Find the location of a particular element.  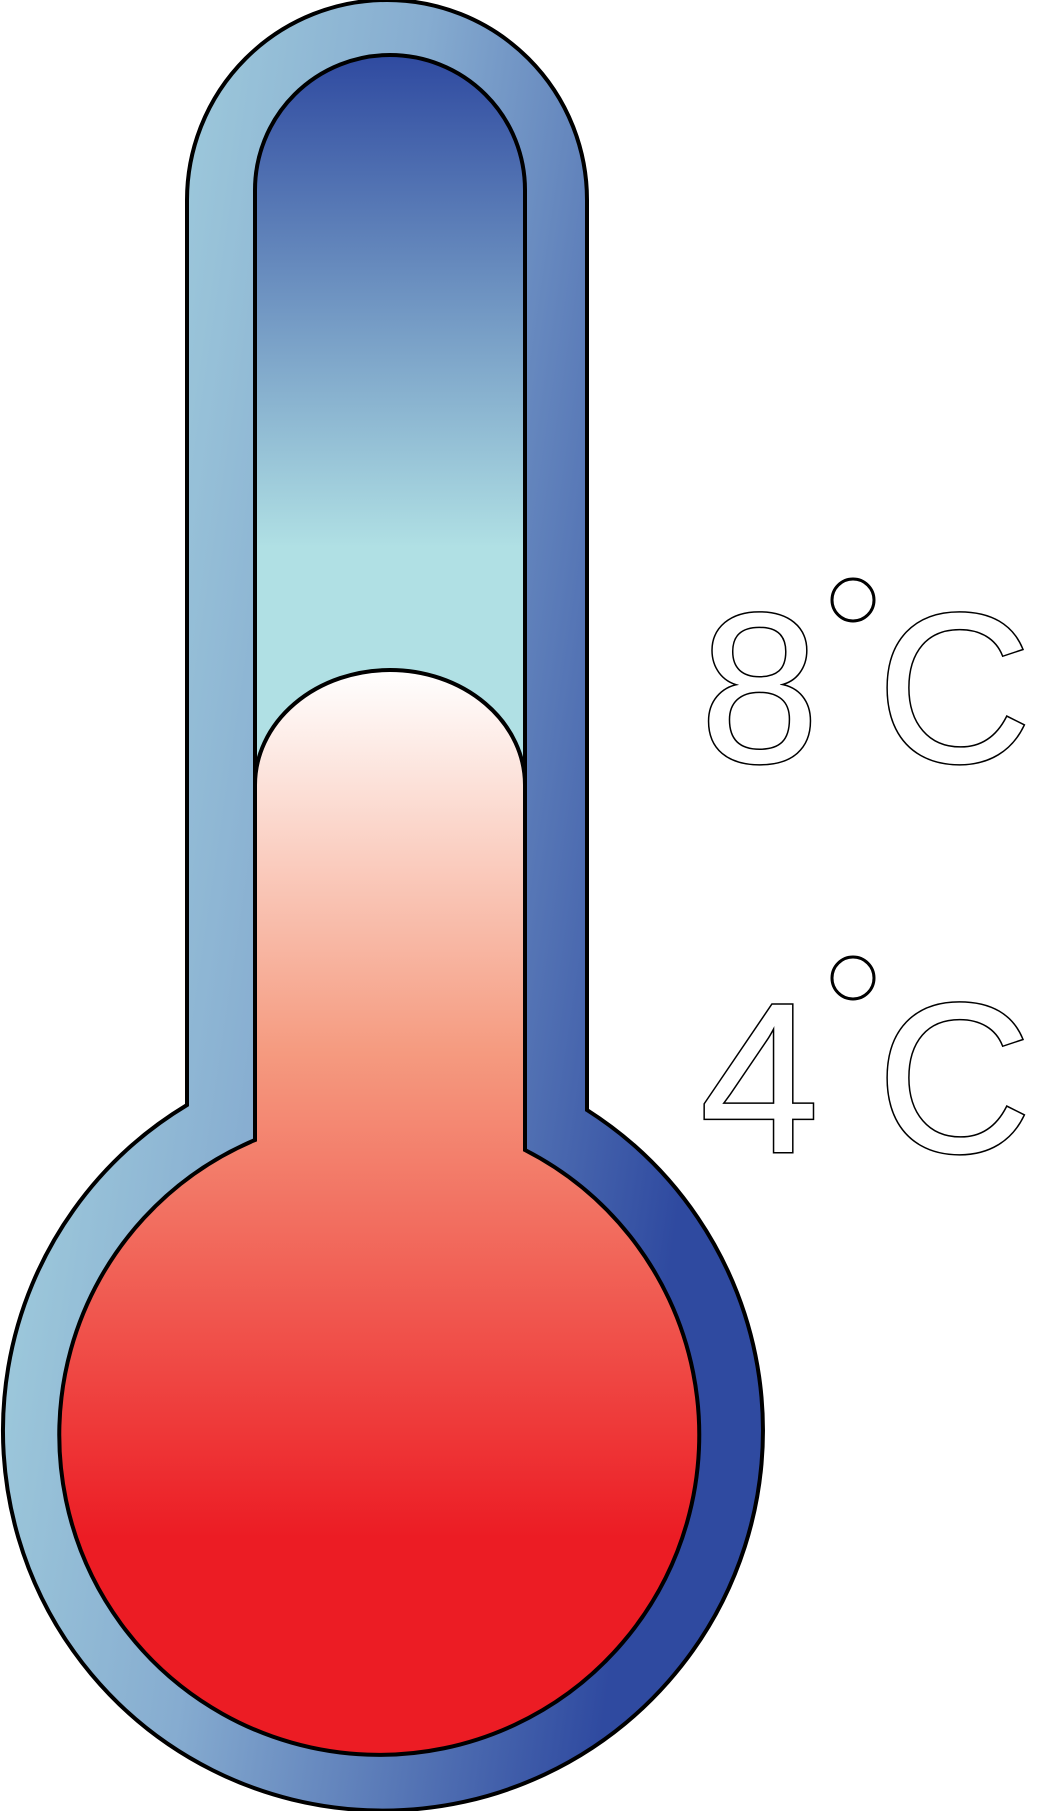

temperature-label-4c: 4 C is located at coordinates (866, 1077).